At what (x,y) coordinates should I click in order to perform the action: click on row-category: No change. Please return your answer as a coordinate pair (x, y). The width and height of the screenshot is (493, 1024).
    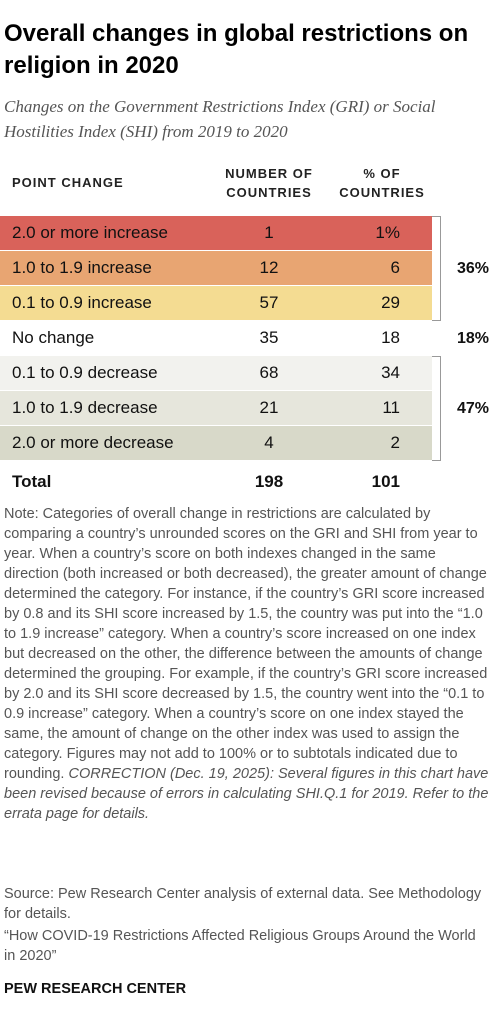
    Looking at the image, I should click on (53, 337).